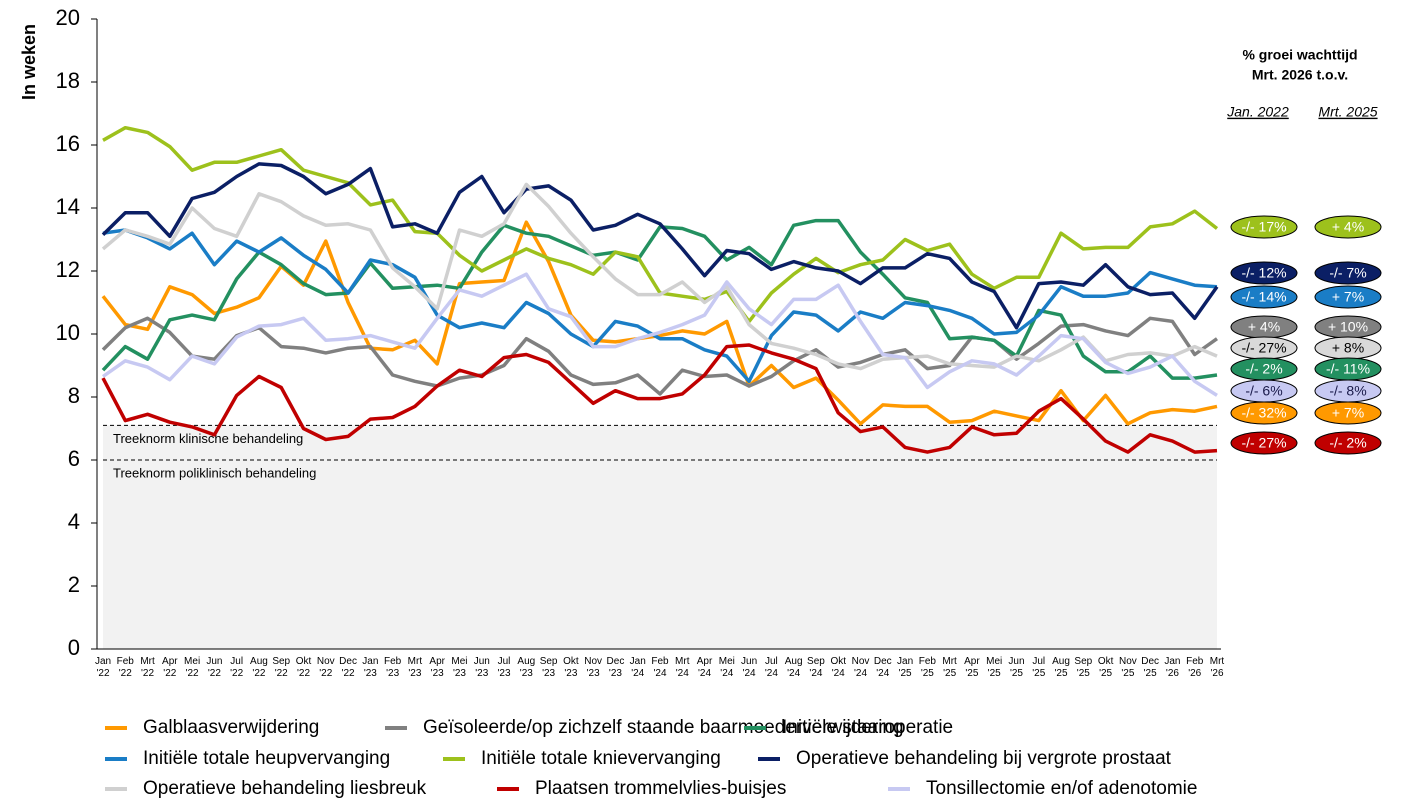 The width and height of the screenshot is (1411, 807). I want to click on x-tick-label: Aug '24, so click(793, 667).